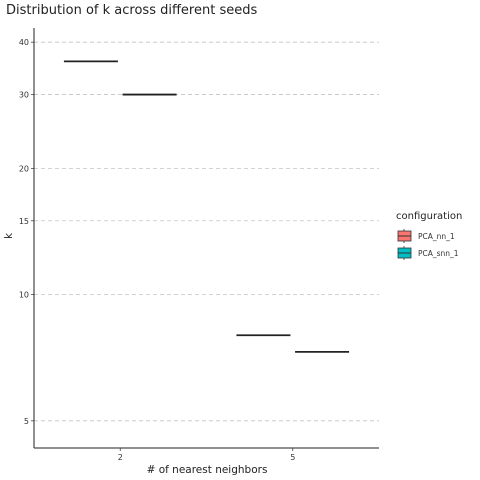  I want to click on legend: configuration PCA_nn_1 PCA_snn_1, so click(429, 235).